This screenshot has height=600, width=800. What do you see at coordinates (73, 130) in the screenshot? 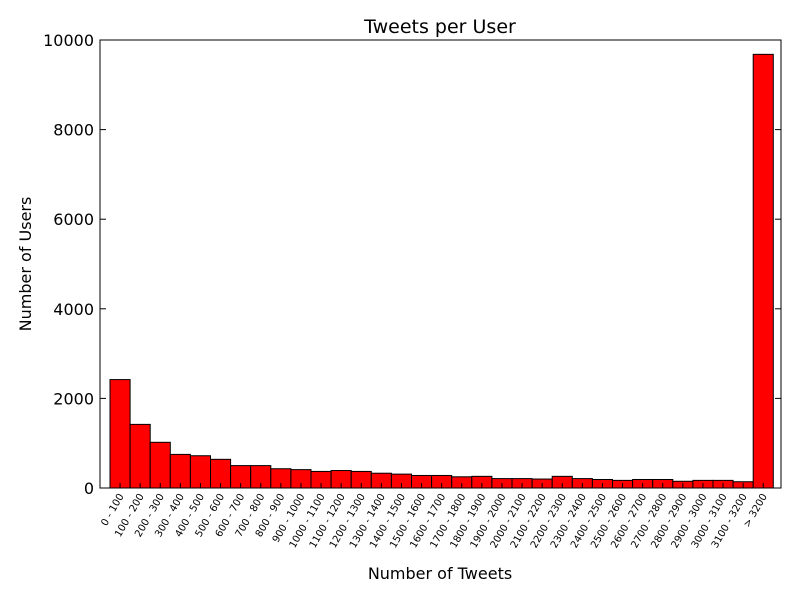
I see `y-tick-label: 8000` at bounding box center [73, 130].